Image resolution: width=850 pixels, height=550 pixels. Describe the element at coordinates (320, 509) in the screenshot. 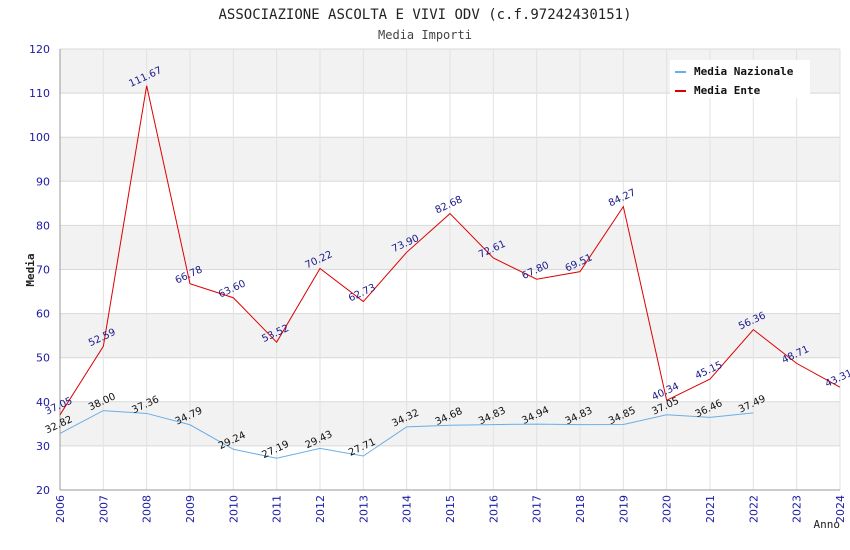

I see `x-tick-label: 2012` at that location.